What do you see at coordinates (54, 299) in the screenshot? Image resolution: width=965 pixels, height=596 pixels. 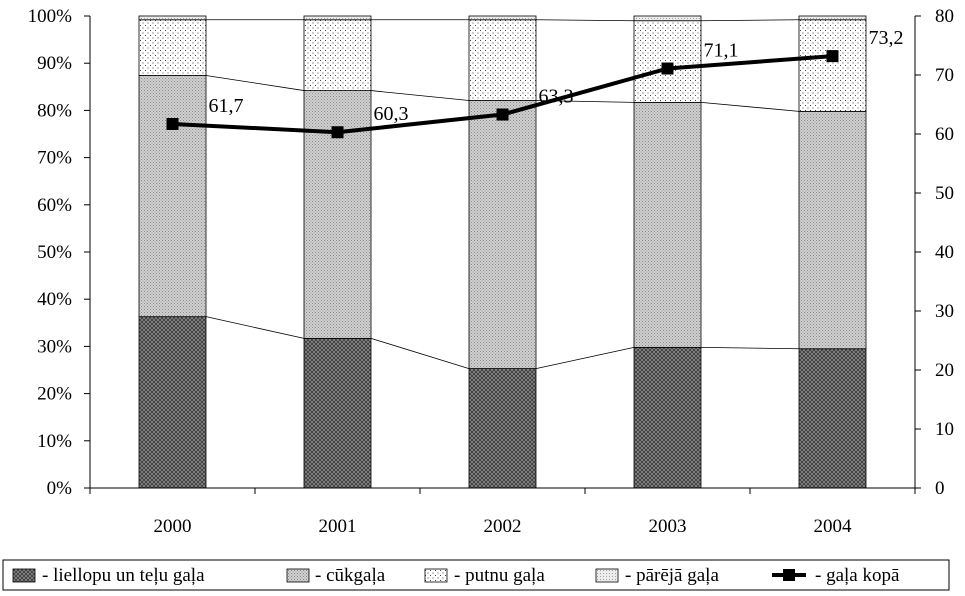 I see `left-tick-label: 40%` at bounding box center [54, 299].